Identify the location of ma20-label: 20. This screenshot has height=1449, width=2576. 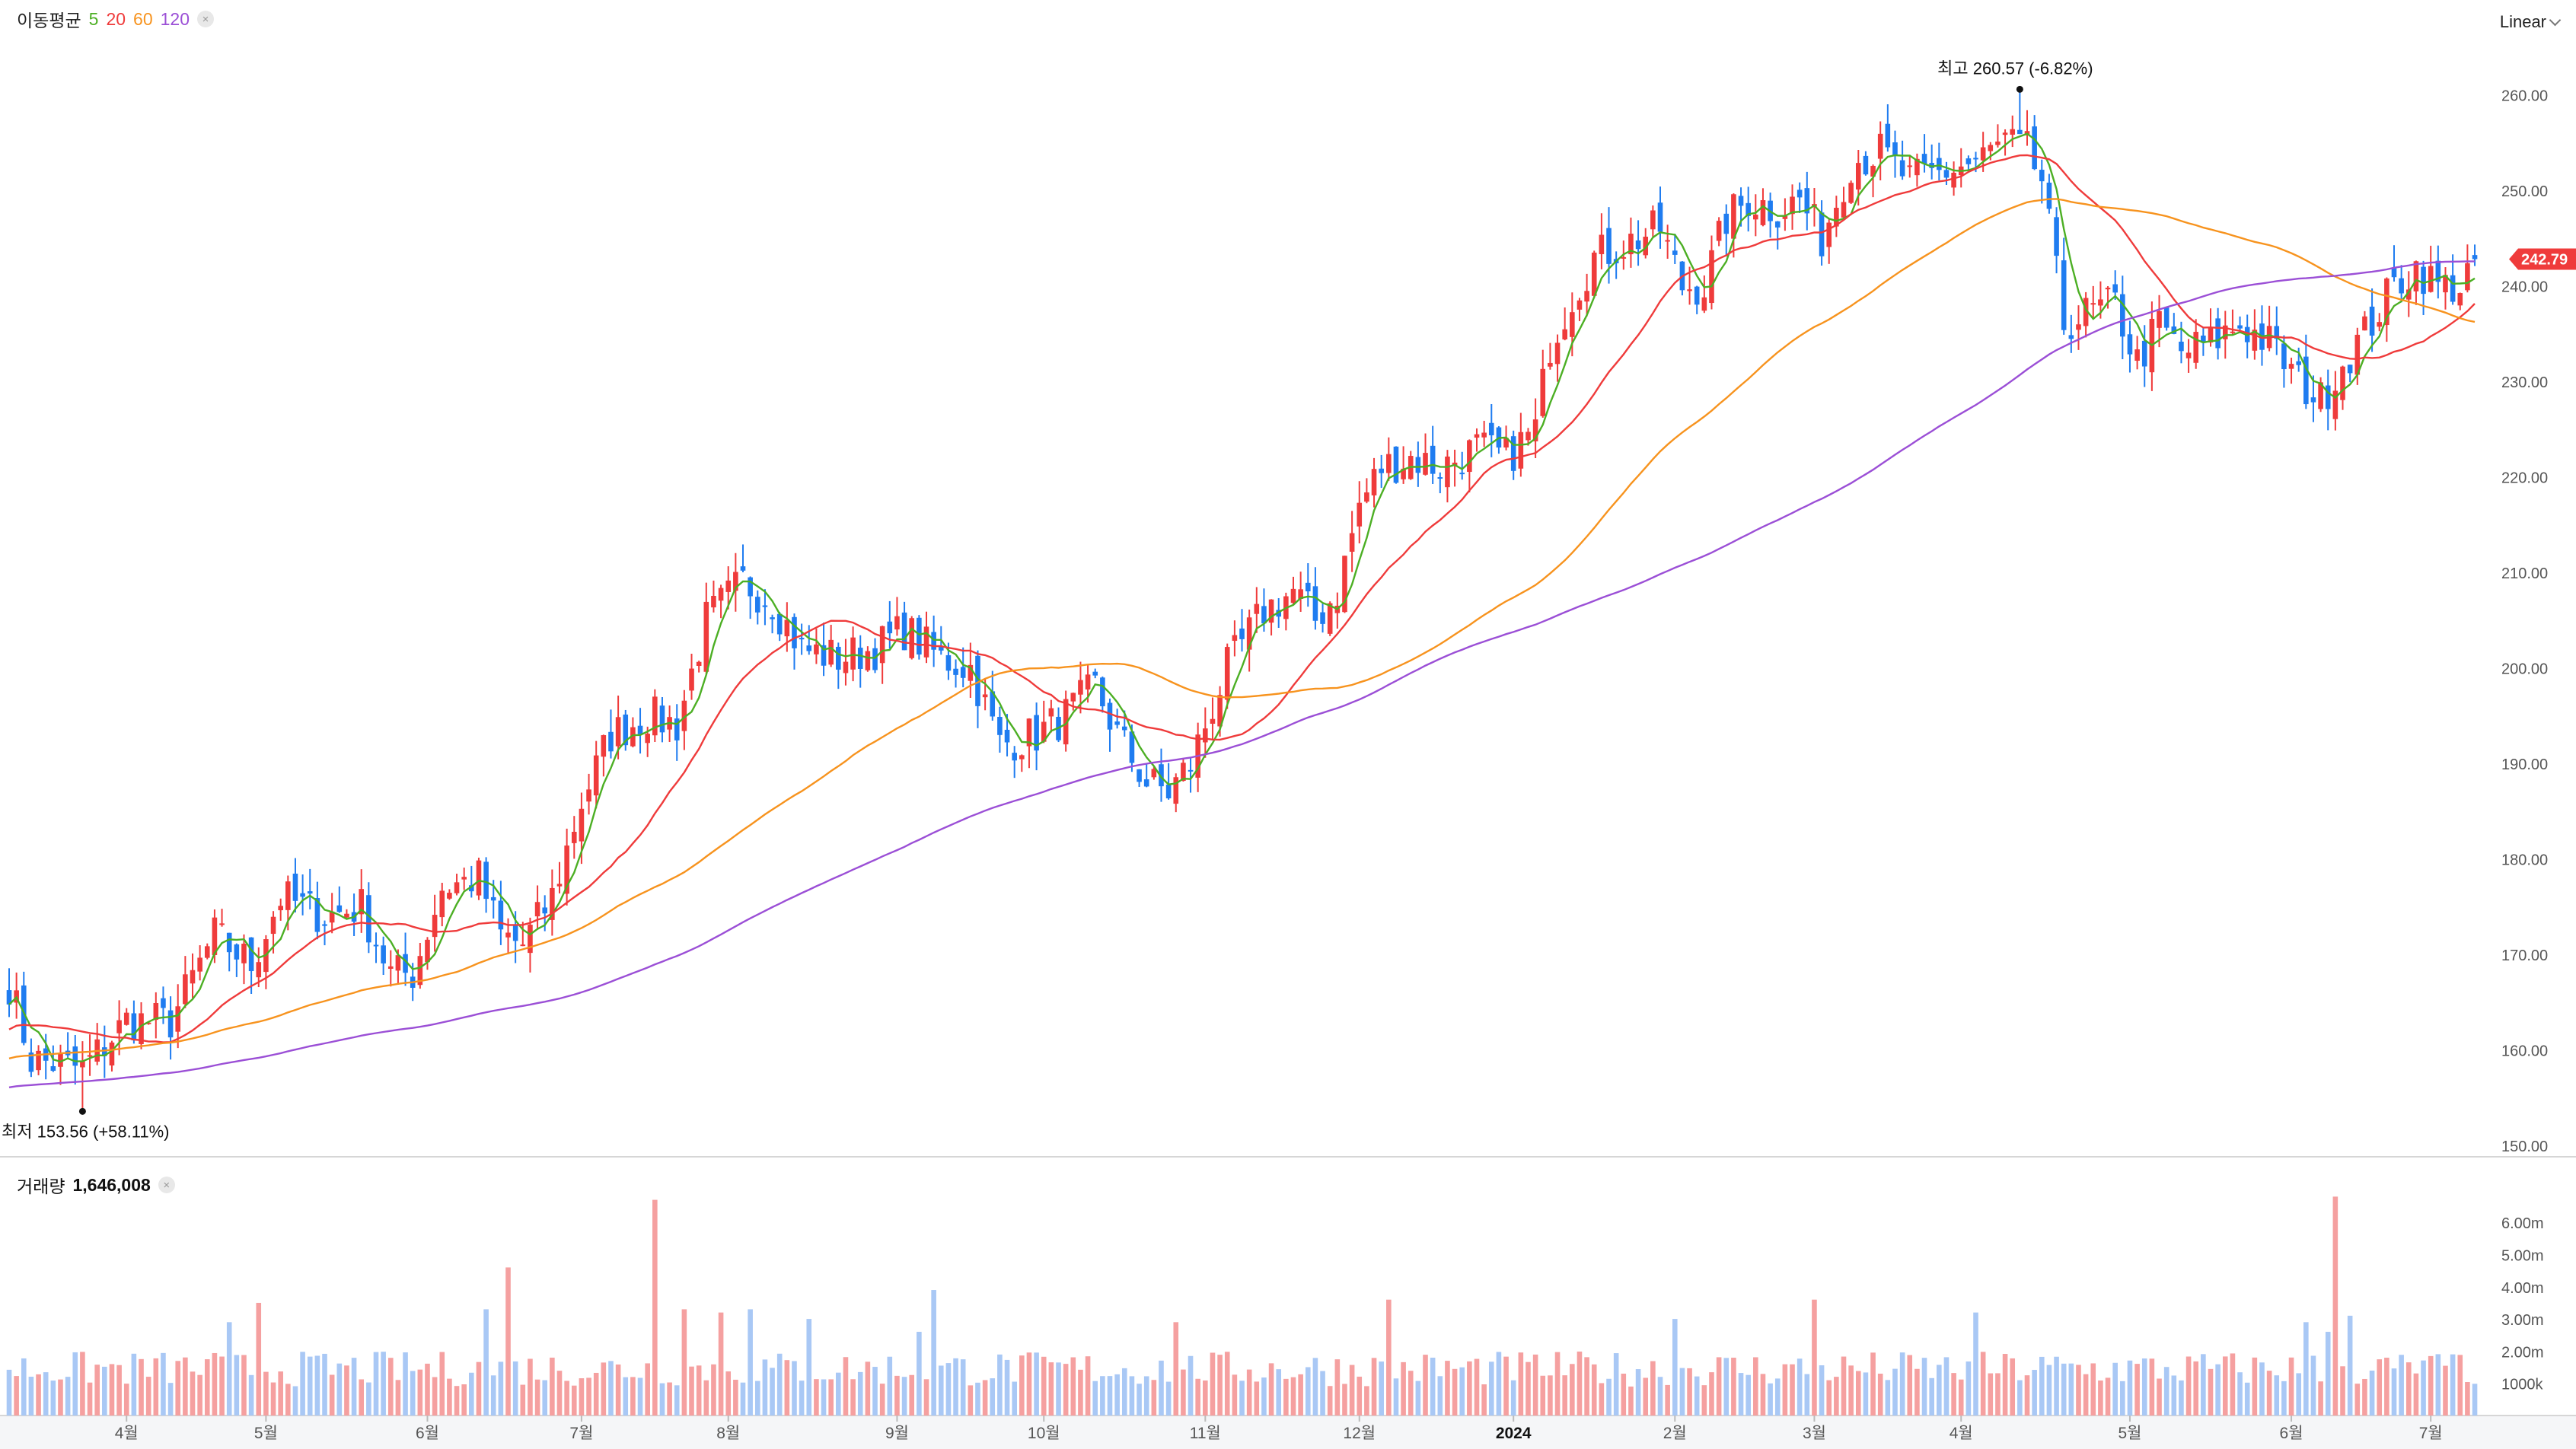
(116, 18).